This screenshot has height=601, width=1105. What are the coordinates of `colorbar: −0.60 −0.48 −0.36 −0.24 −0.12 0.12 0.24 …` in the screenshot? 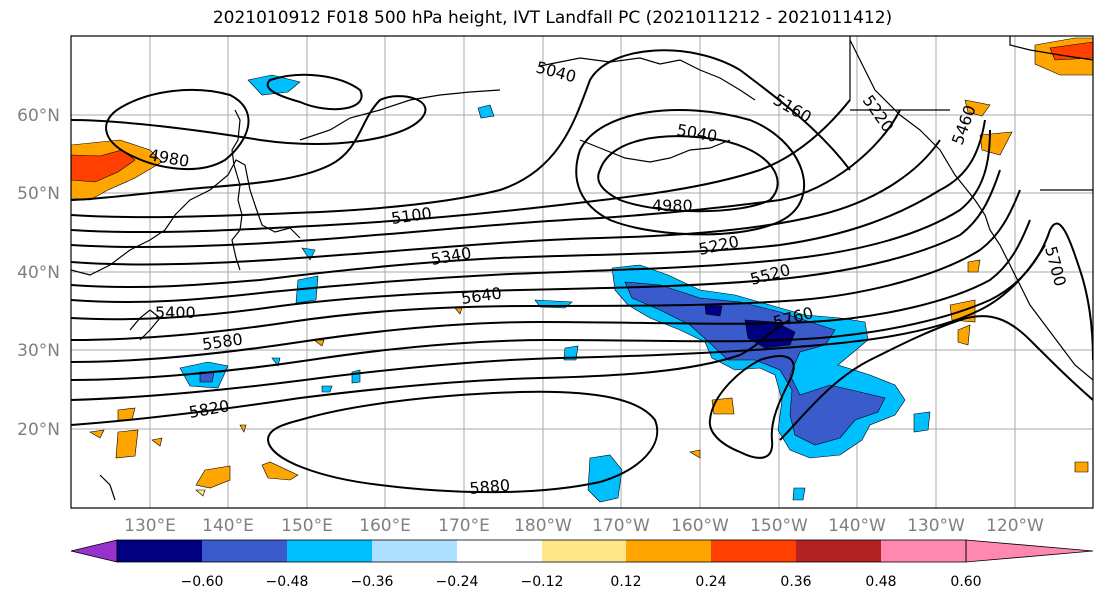 It's located at (582, 564).